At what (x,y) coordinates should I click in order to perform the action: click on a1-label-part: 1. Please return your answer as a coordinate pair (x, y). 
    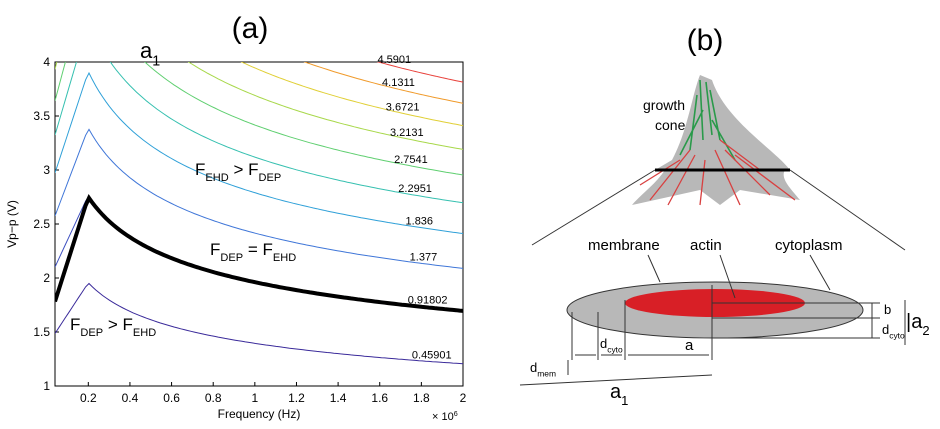
    Looking at the image, I should click on (624, 400).